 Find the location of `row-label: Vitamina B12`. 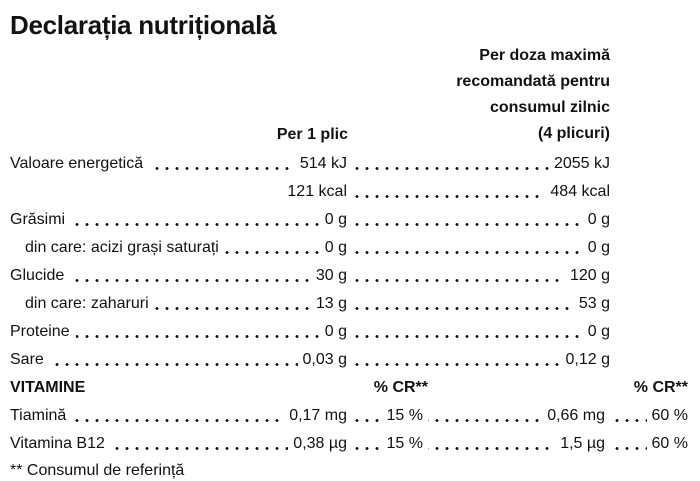

row-label: Vitamina B12 is located at coordinates (60, 444).